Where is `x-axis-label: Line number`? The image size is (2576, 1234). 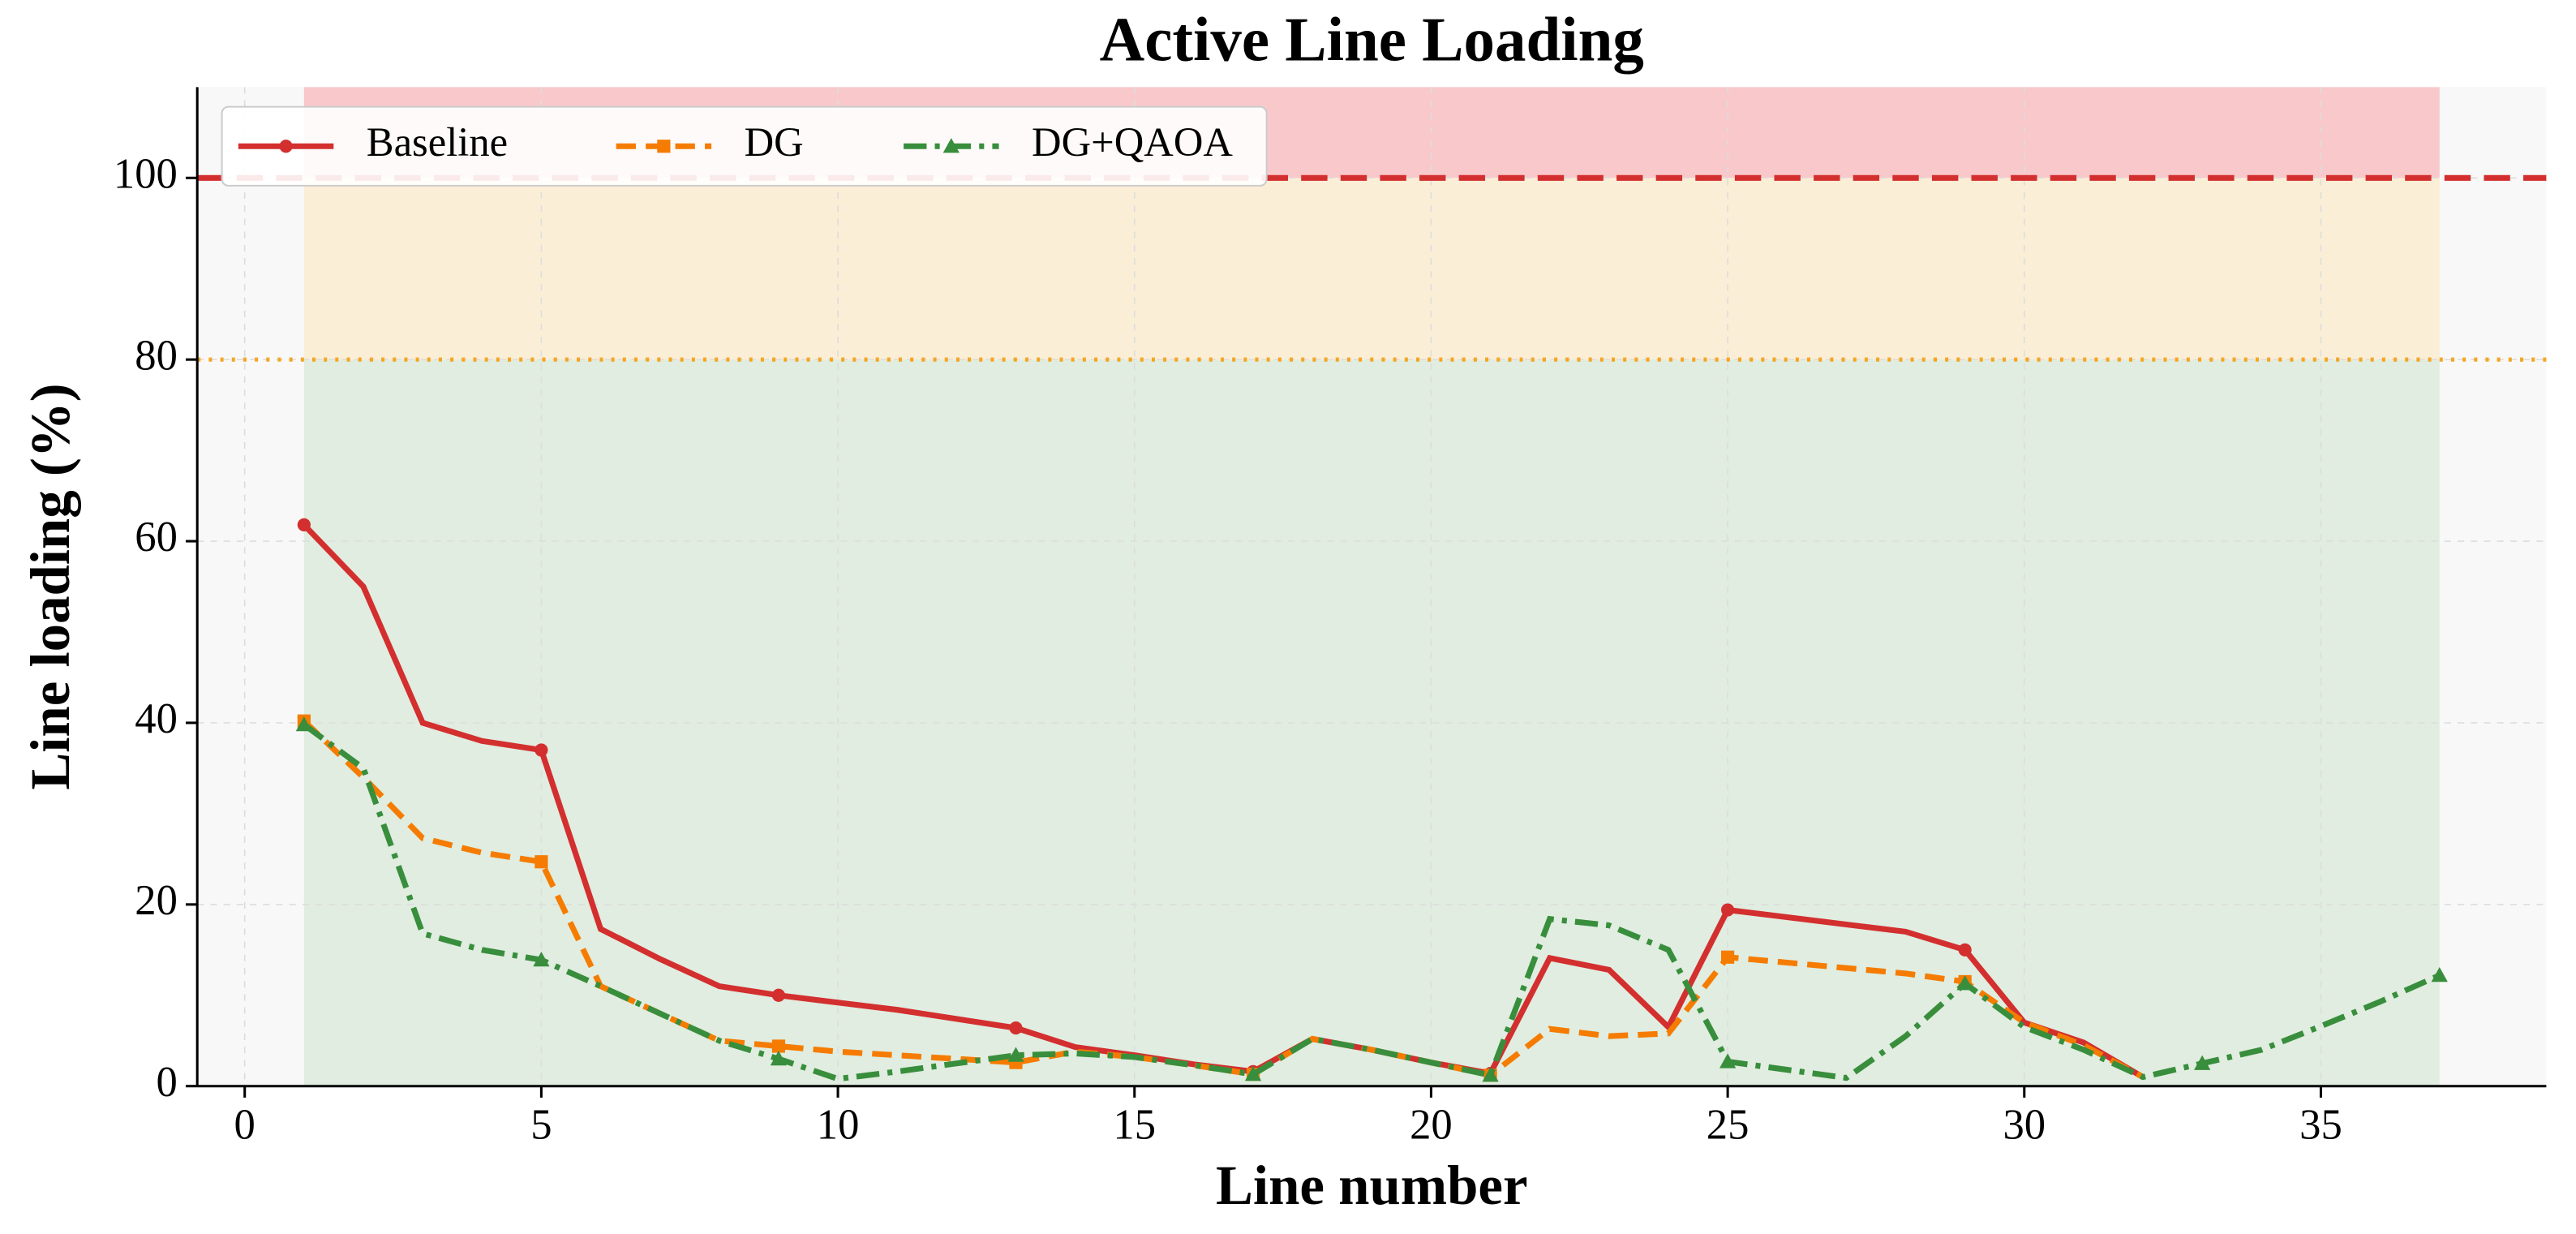 x-axis-label: Line number is located at coordinates (1372, 1185).